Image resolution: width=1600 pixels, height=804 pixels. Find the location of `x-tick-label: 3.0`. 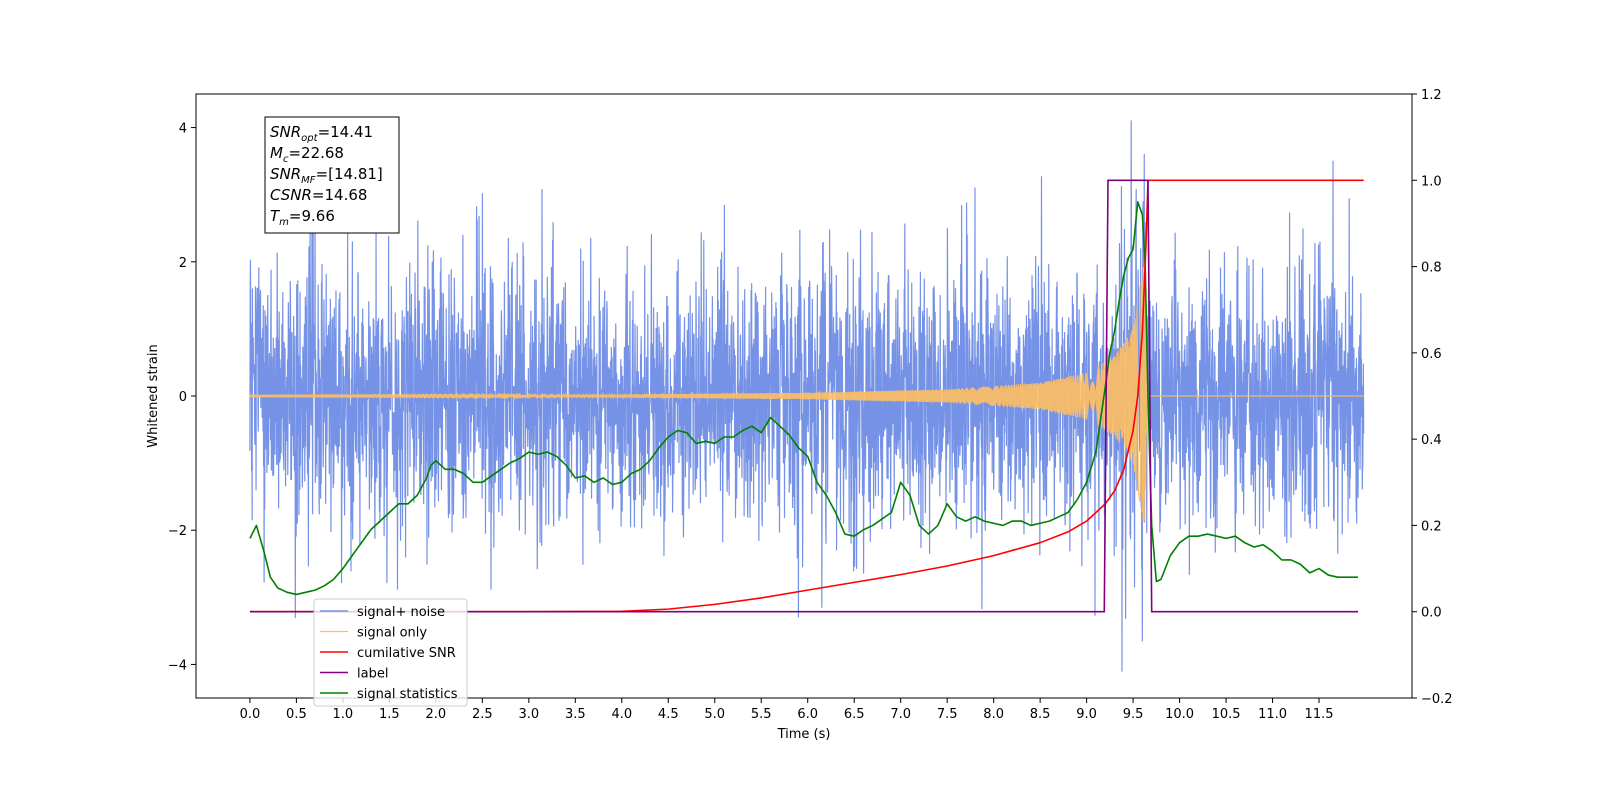

x-tick-label: 3.0 is located at coordinates (528, 714).